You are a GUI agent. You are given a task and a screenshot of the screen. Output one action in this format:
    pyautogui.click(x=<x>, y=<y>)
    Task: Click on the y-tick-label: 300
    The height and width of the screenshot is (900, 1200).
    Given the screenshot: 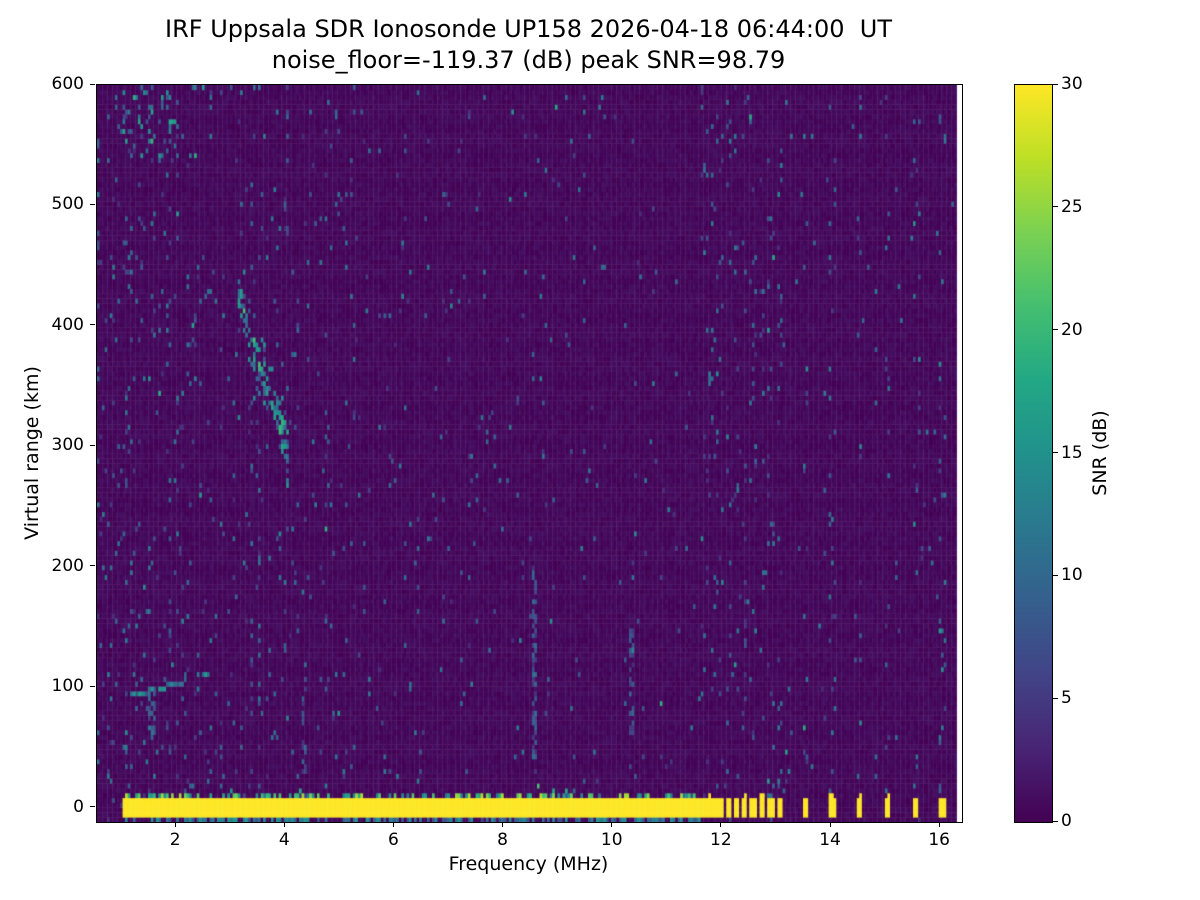 What is the action you would take?
    pyautogui.click(x=67, y=445)
    